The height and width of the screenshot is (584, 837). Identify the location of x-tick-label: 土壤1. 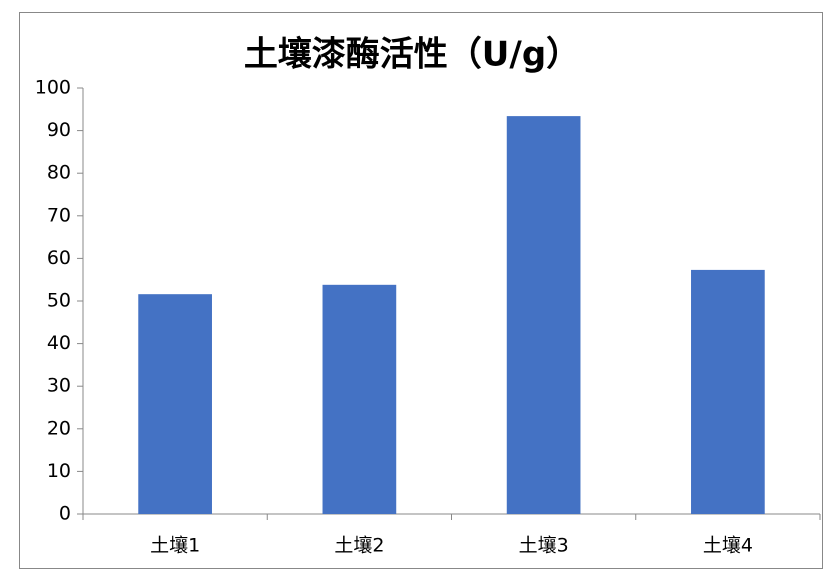
(175, 546).